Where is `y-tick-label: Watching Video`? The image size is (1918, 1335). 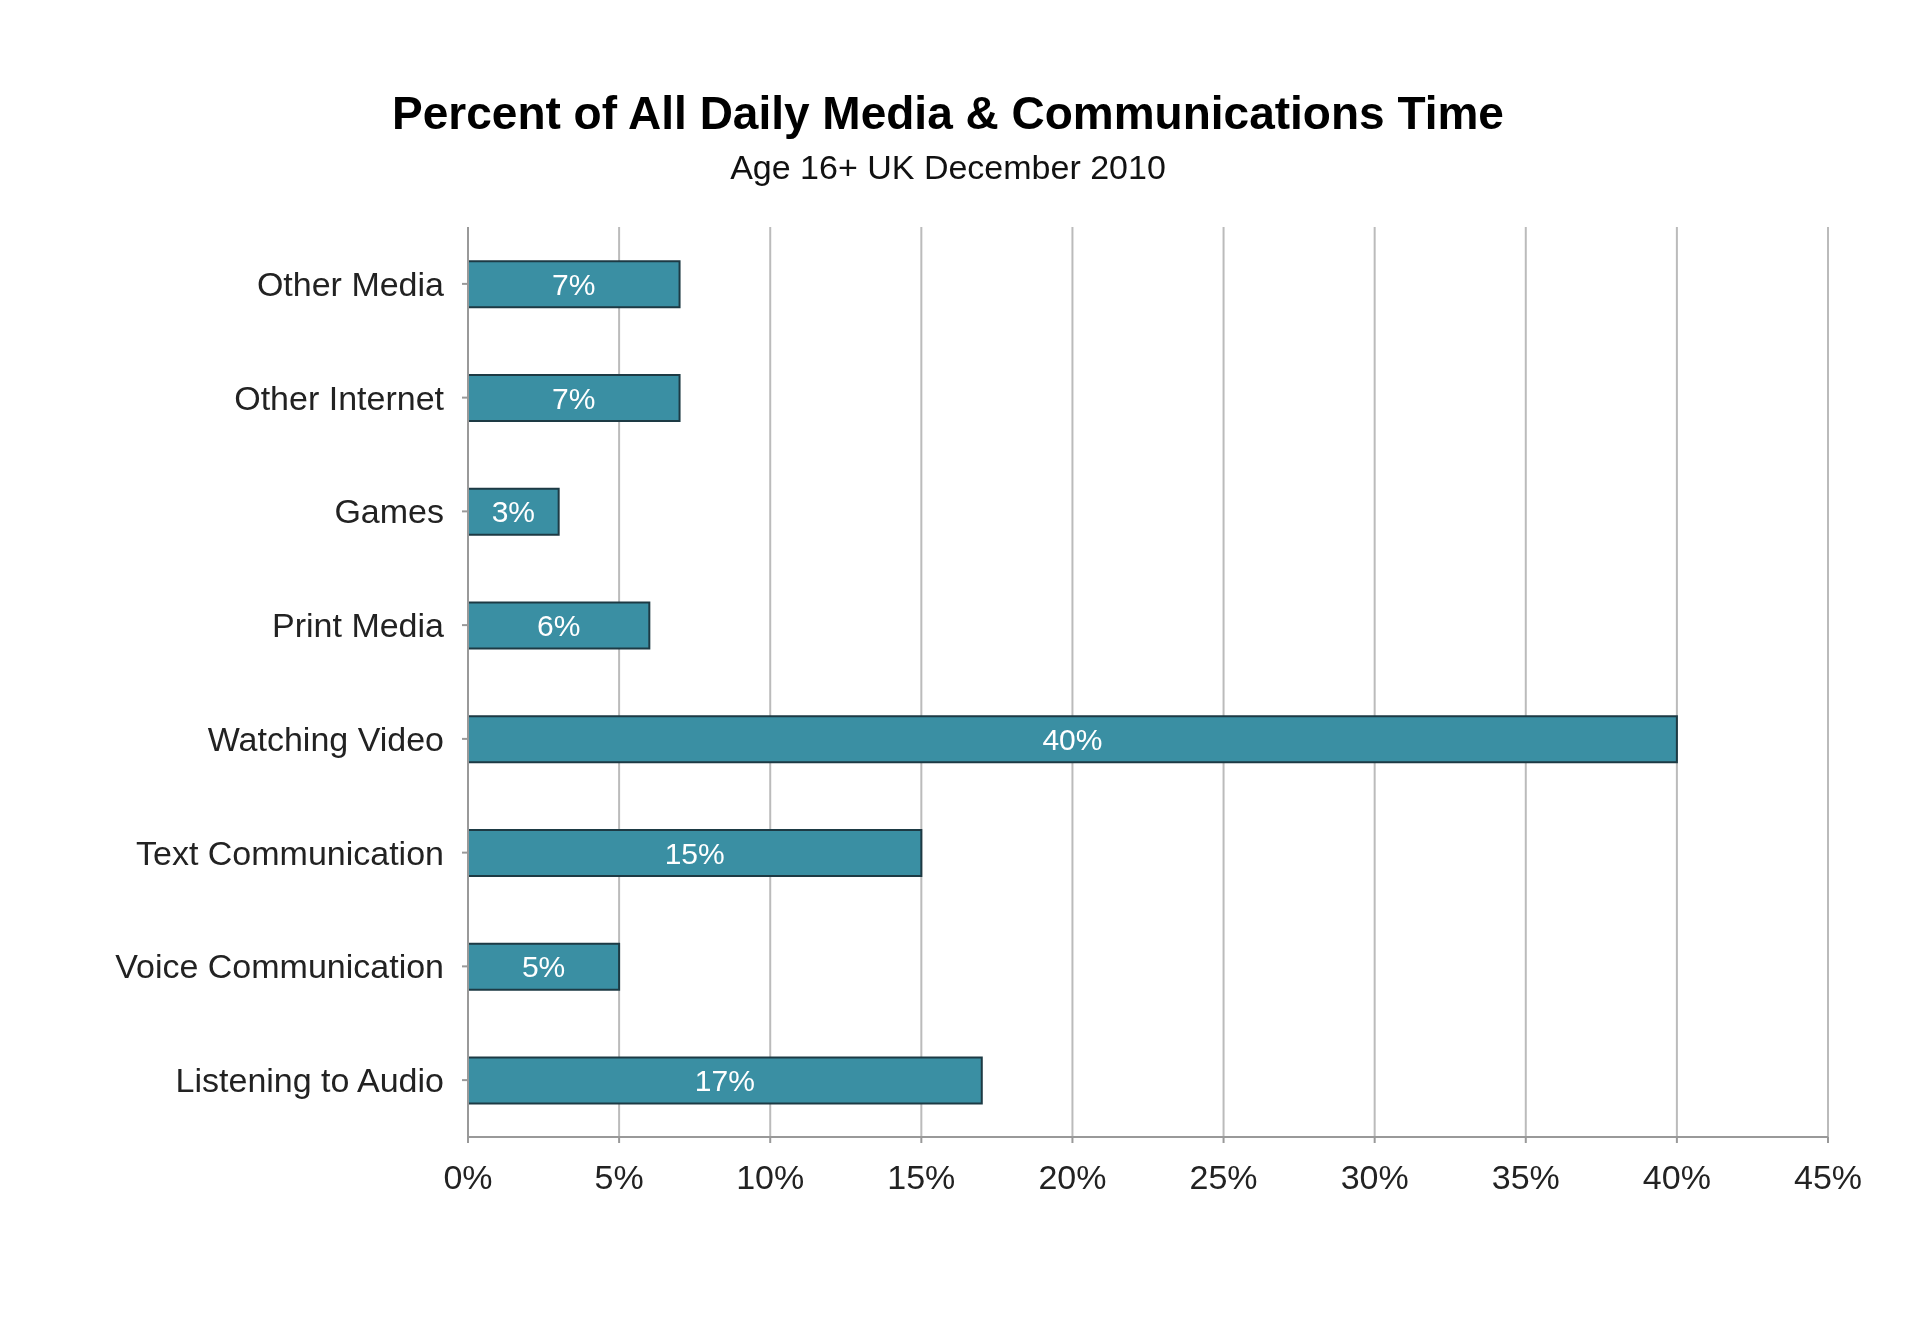
y-tick-label: Watching Video is located at coordinates (325, 738).